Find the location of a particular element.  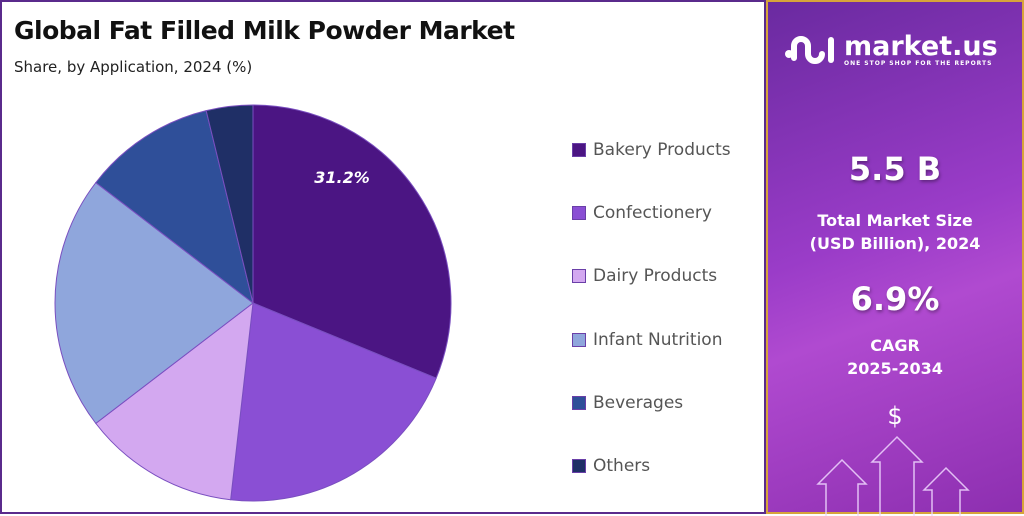

data-label: 31.2% is located at coordinates (342, 177).